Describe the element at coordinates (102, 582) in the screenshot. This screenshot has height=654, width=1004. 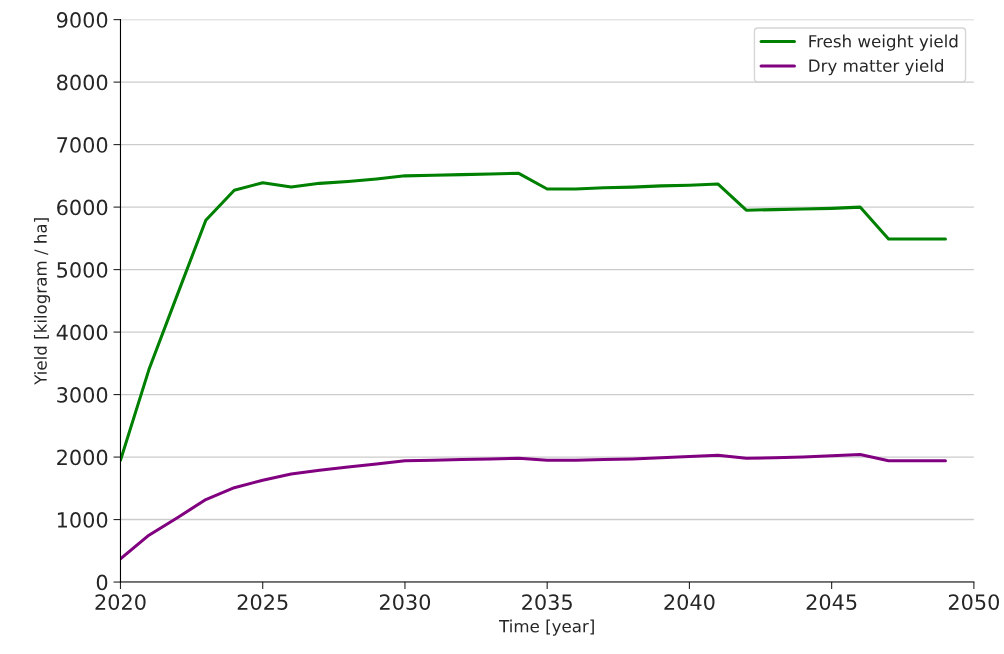
I see `y-tick-label: 0` at that location.